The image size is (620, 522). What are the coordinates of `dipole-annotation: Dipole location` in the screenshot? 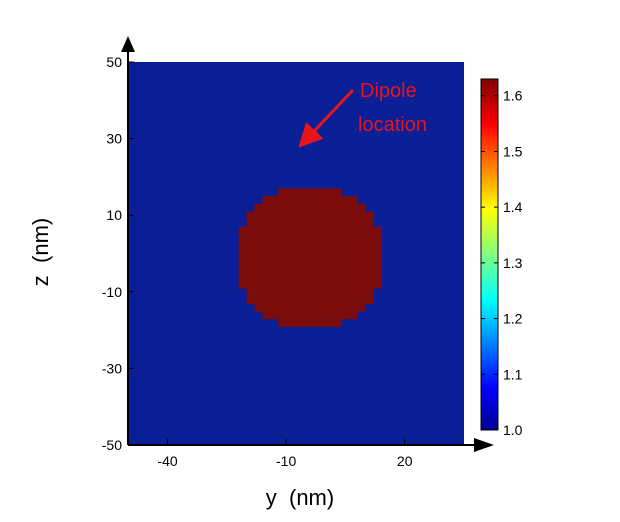 It's located at (362, 114).